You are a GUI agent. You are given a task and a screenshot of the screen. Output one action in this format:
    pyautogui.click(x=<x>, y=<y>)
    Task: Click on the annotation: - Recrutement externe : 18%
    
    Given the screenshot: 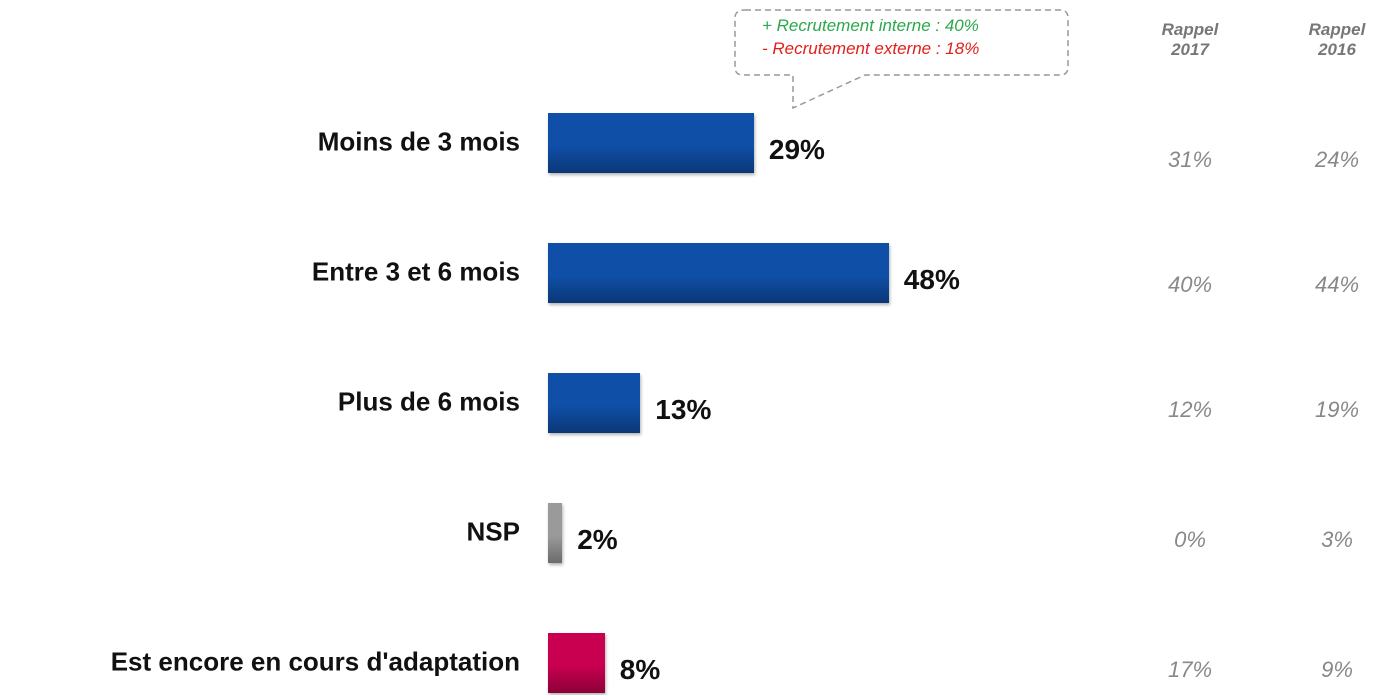 What is the action you would take?
    pyautogui.click(x=871, y=48)
    